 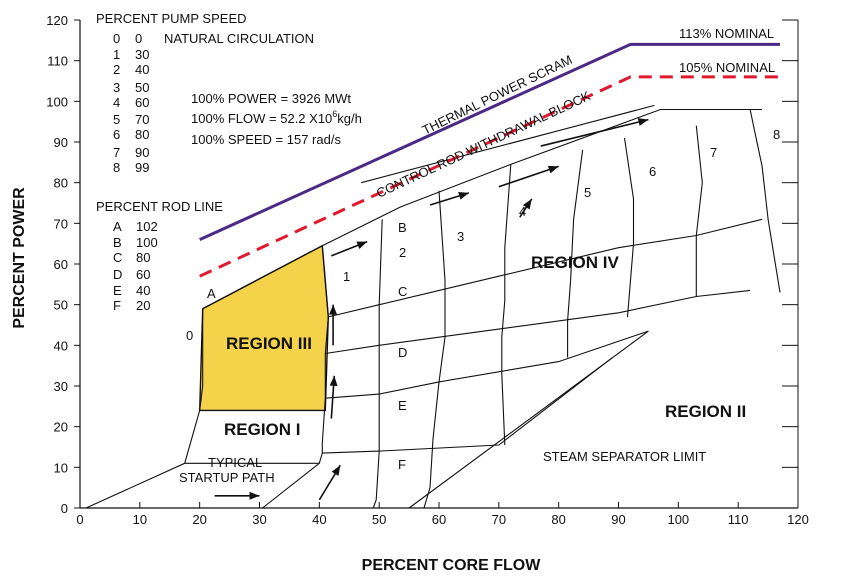 I want to click on pump-line-6-label: 6, so click(x=116, y=134).